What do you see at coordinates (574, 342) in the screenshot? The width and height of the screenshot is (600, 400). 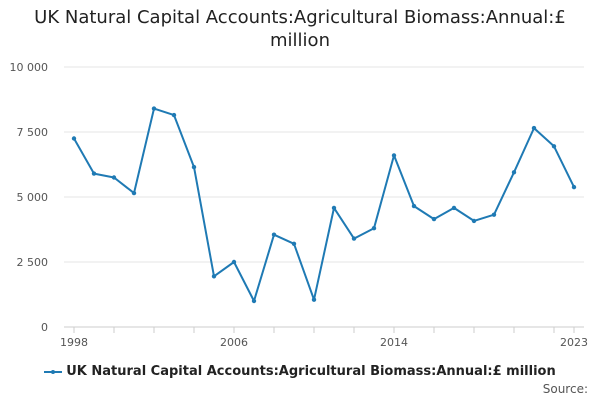 I see `x-tick-label: 2023` at bounding box center [574, 342].